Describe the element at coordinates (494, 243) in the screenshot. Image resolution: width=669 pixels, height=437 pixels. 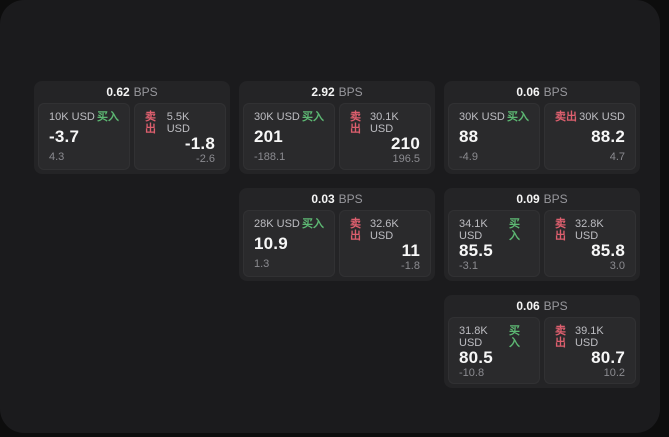
I see `buy-panel: 34.1K USD 买入 85.5 -3.1` at that location.